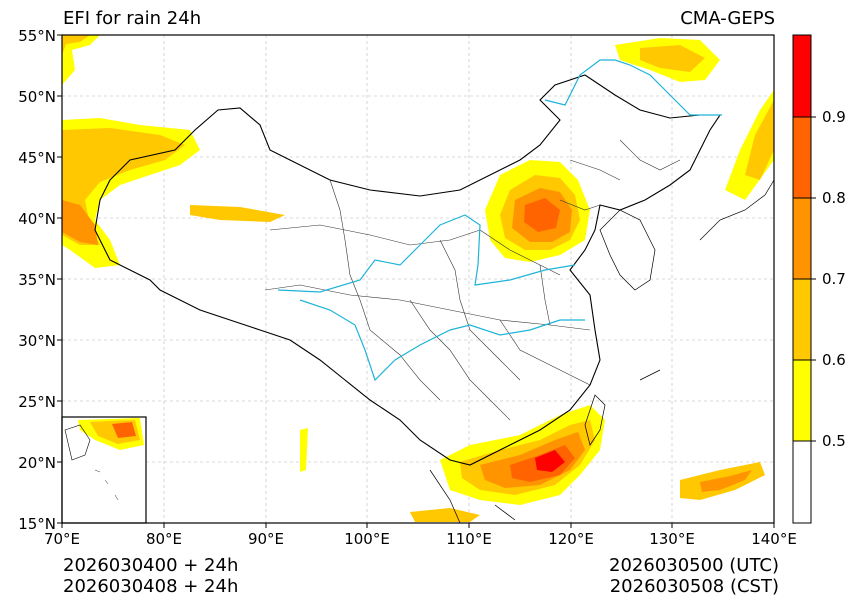  Describe the element at coordinates (151, 586) in the screenshot. I see `init-time-cst: 2026030408 + 24h` at that location.